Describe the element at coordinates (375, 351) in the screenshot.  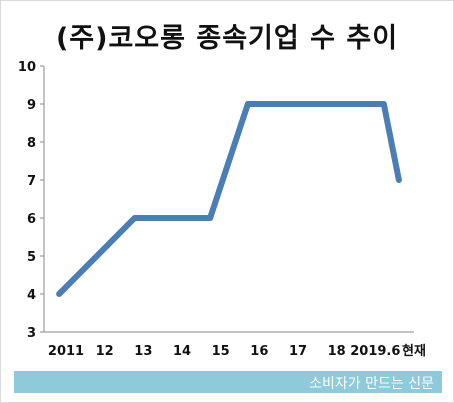
I see `x-tick-label: 2019.6` at that location.